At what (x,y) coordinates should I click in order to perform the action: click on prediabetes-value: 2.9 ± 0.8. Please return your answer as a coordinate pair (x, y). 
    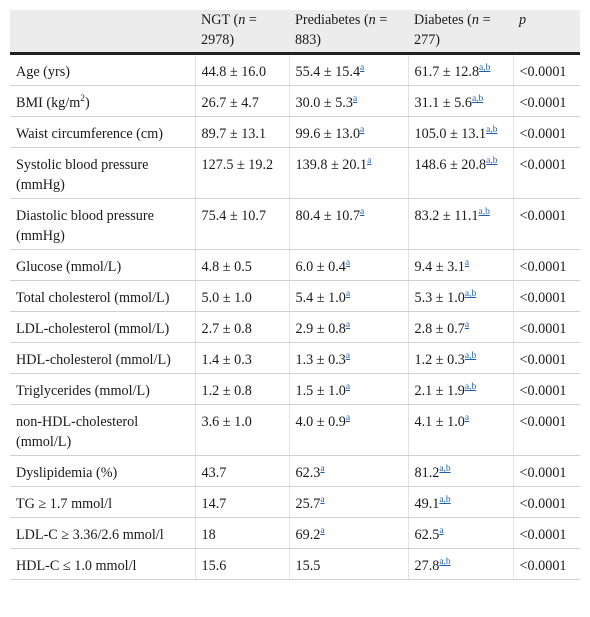
    Looking at the image, I should click on (320, 329).